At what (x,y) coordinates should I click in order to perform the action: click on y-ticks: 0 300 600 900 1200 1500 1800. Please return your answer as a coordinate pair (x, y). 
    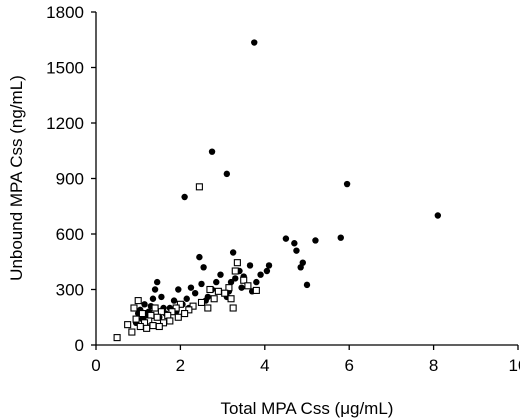
    Looking at the image, I should click on (71, 179).